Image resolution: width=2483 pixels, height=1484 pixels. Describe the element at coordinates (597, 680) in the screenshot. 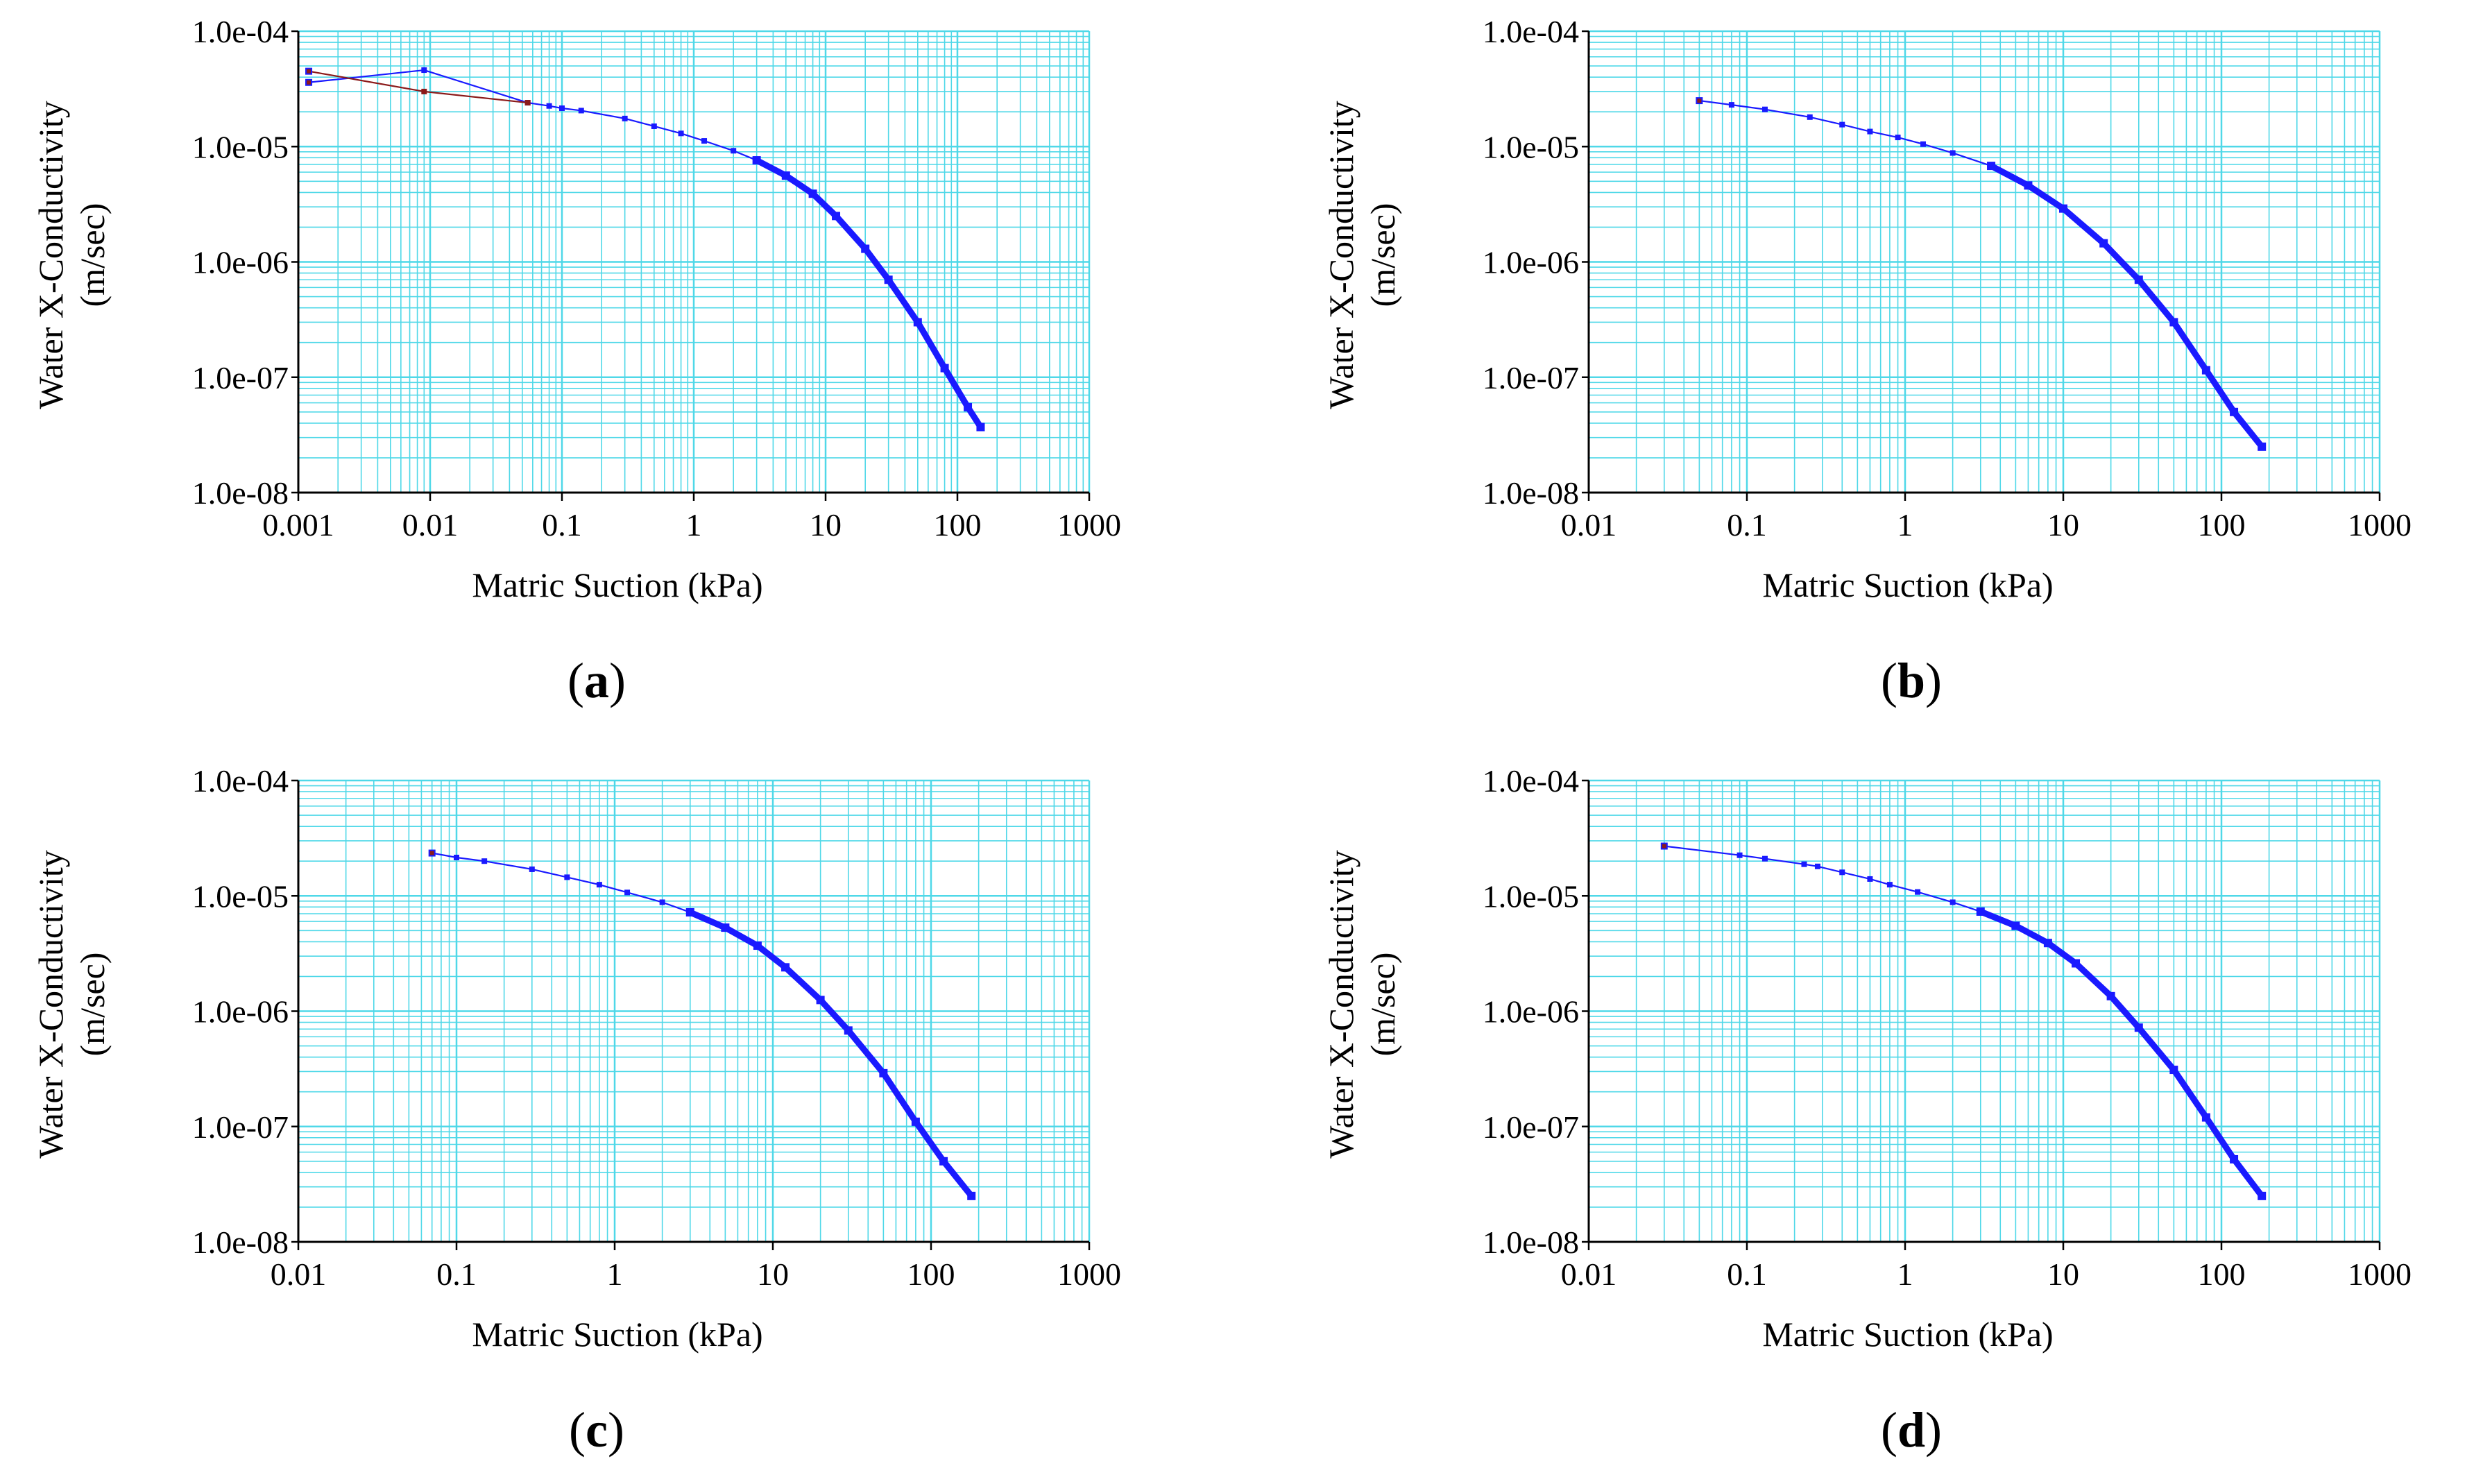

I see `panel-label-a: (a)` at that location.